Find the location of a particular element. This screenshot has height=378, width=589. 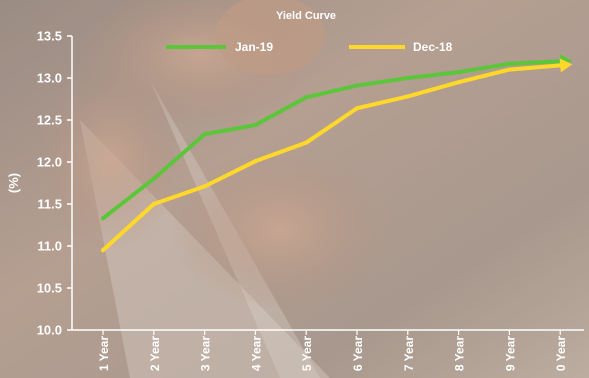

x-tick-label: 5 Year is located at coordinates (307, 353).